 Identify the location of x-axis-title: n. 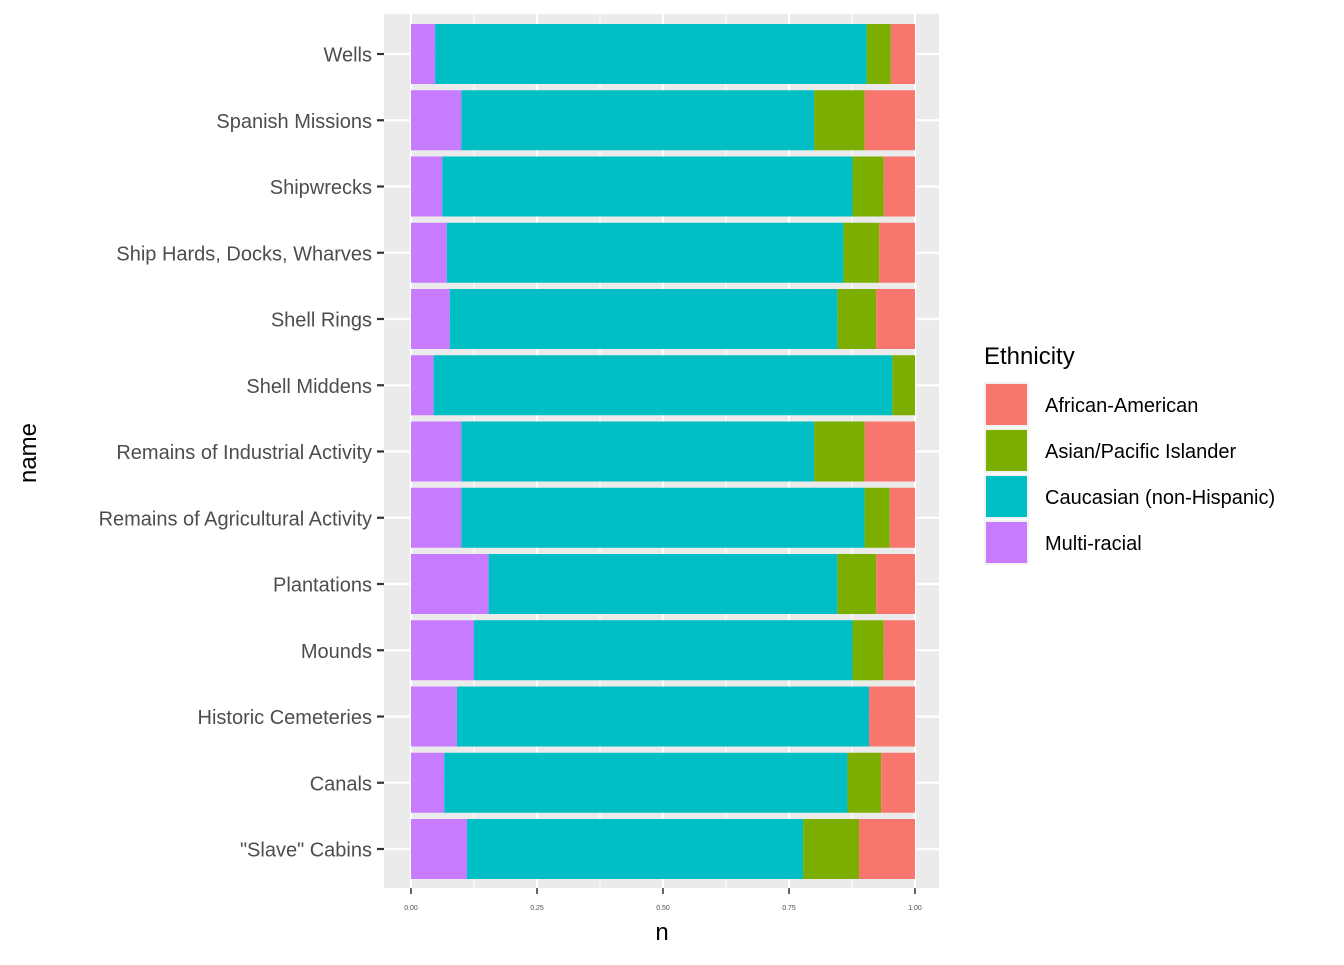
(661, 932).